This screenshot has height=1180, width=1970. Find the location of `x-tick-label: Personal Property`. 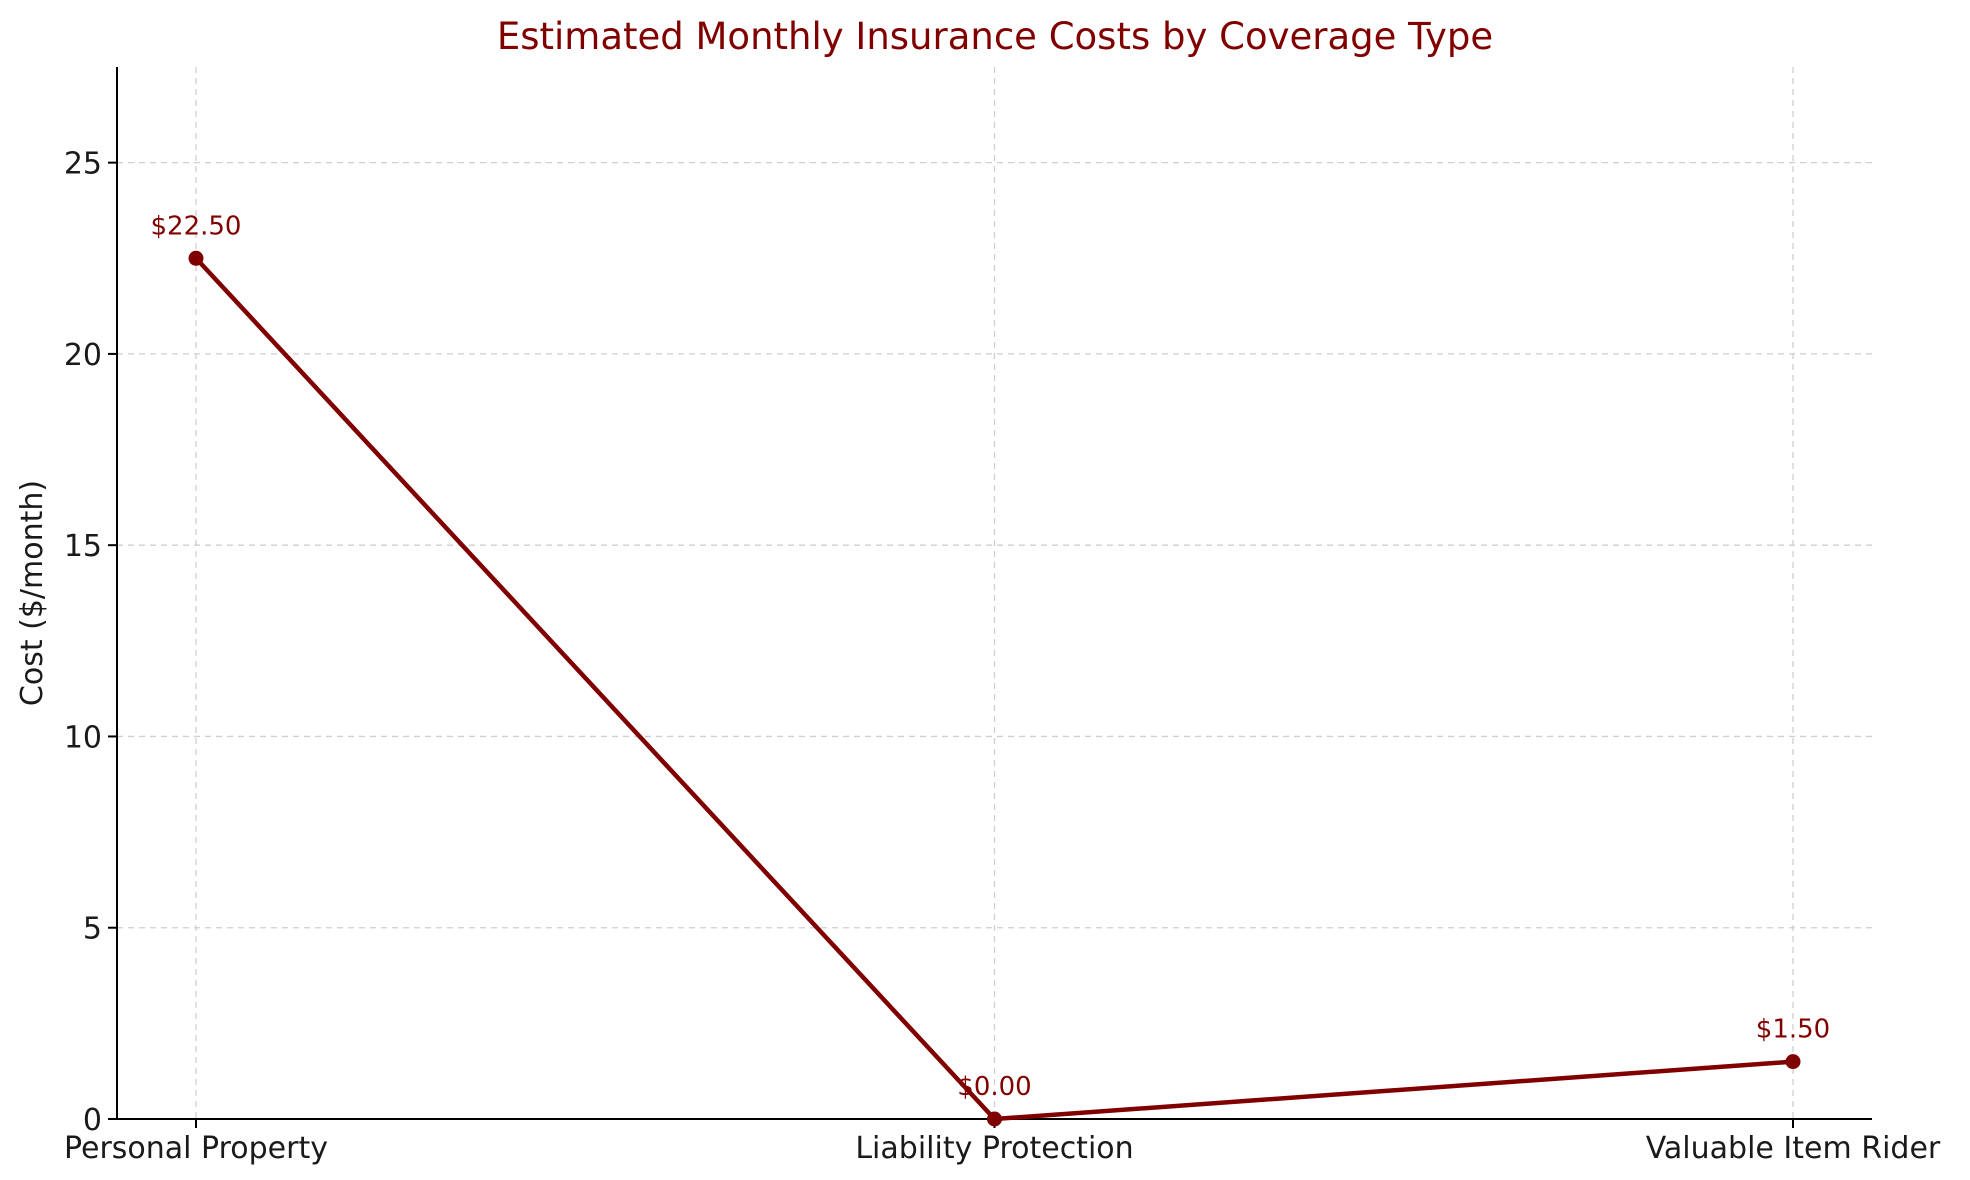

x-tick-label: Personal Property is located at coordinates (196, 1148).